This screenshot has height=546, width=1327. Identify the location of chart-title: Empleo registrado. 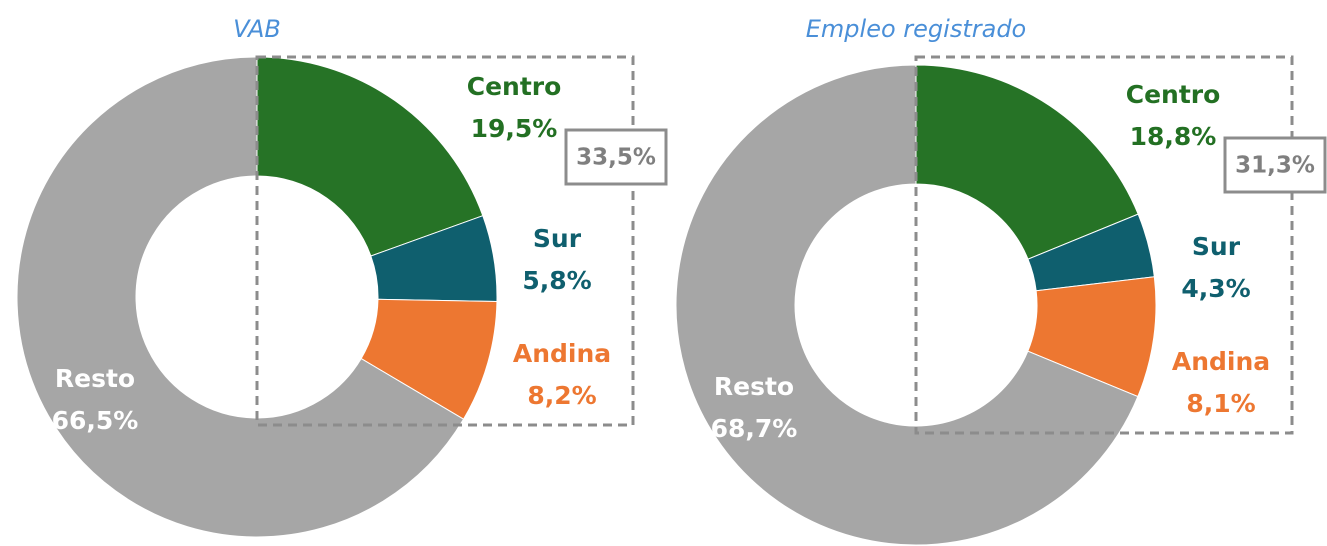
(916, 29).